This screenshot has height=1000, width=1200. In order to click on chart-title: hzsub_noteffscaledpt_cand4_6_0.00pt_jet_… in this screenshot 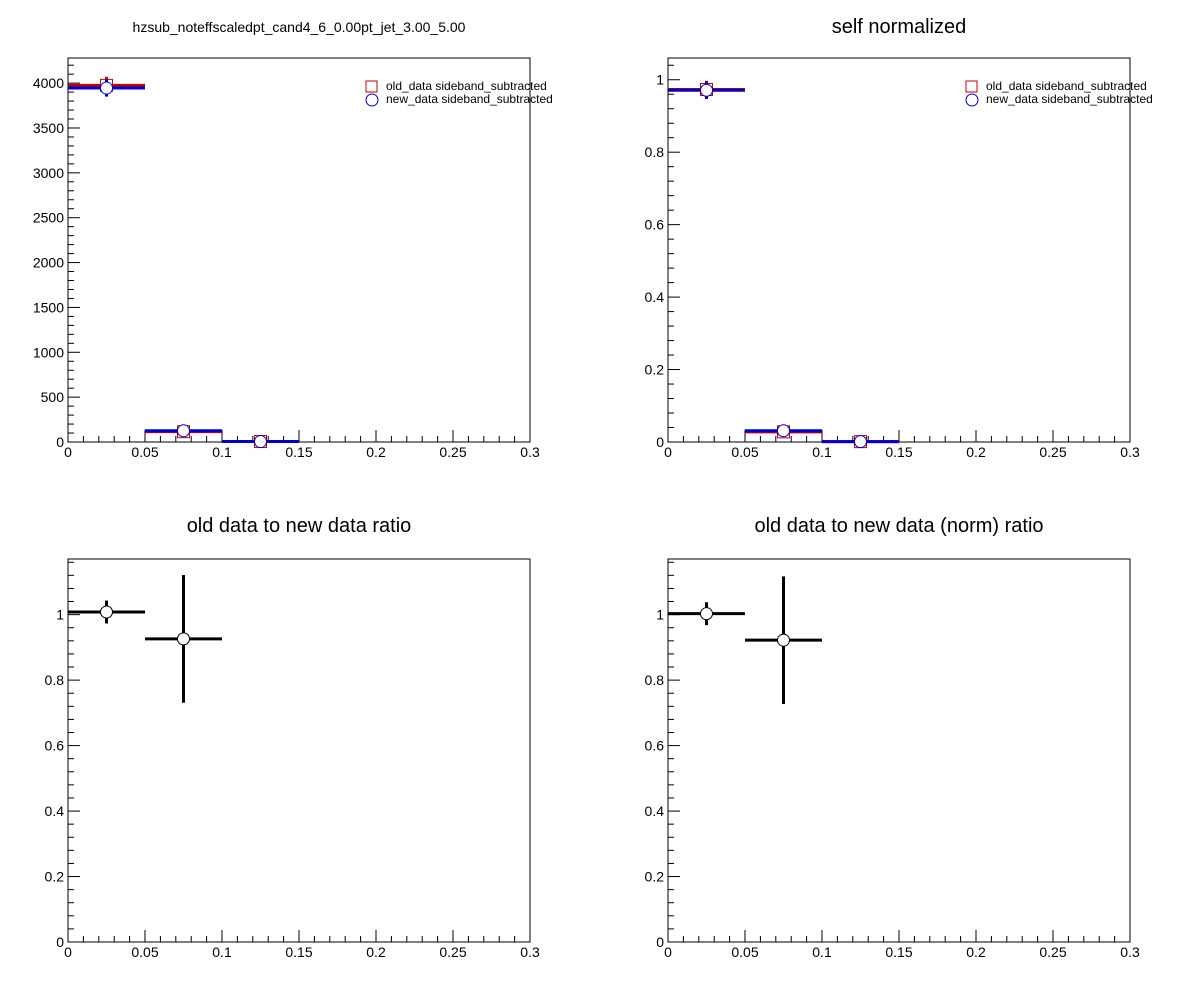, I will do `click(299, 27)`.